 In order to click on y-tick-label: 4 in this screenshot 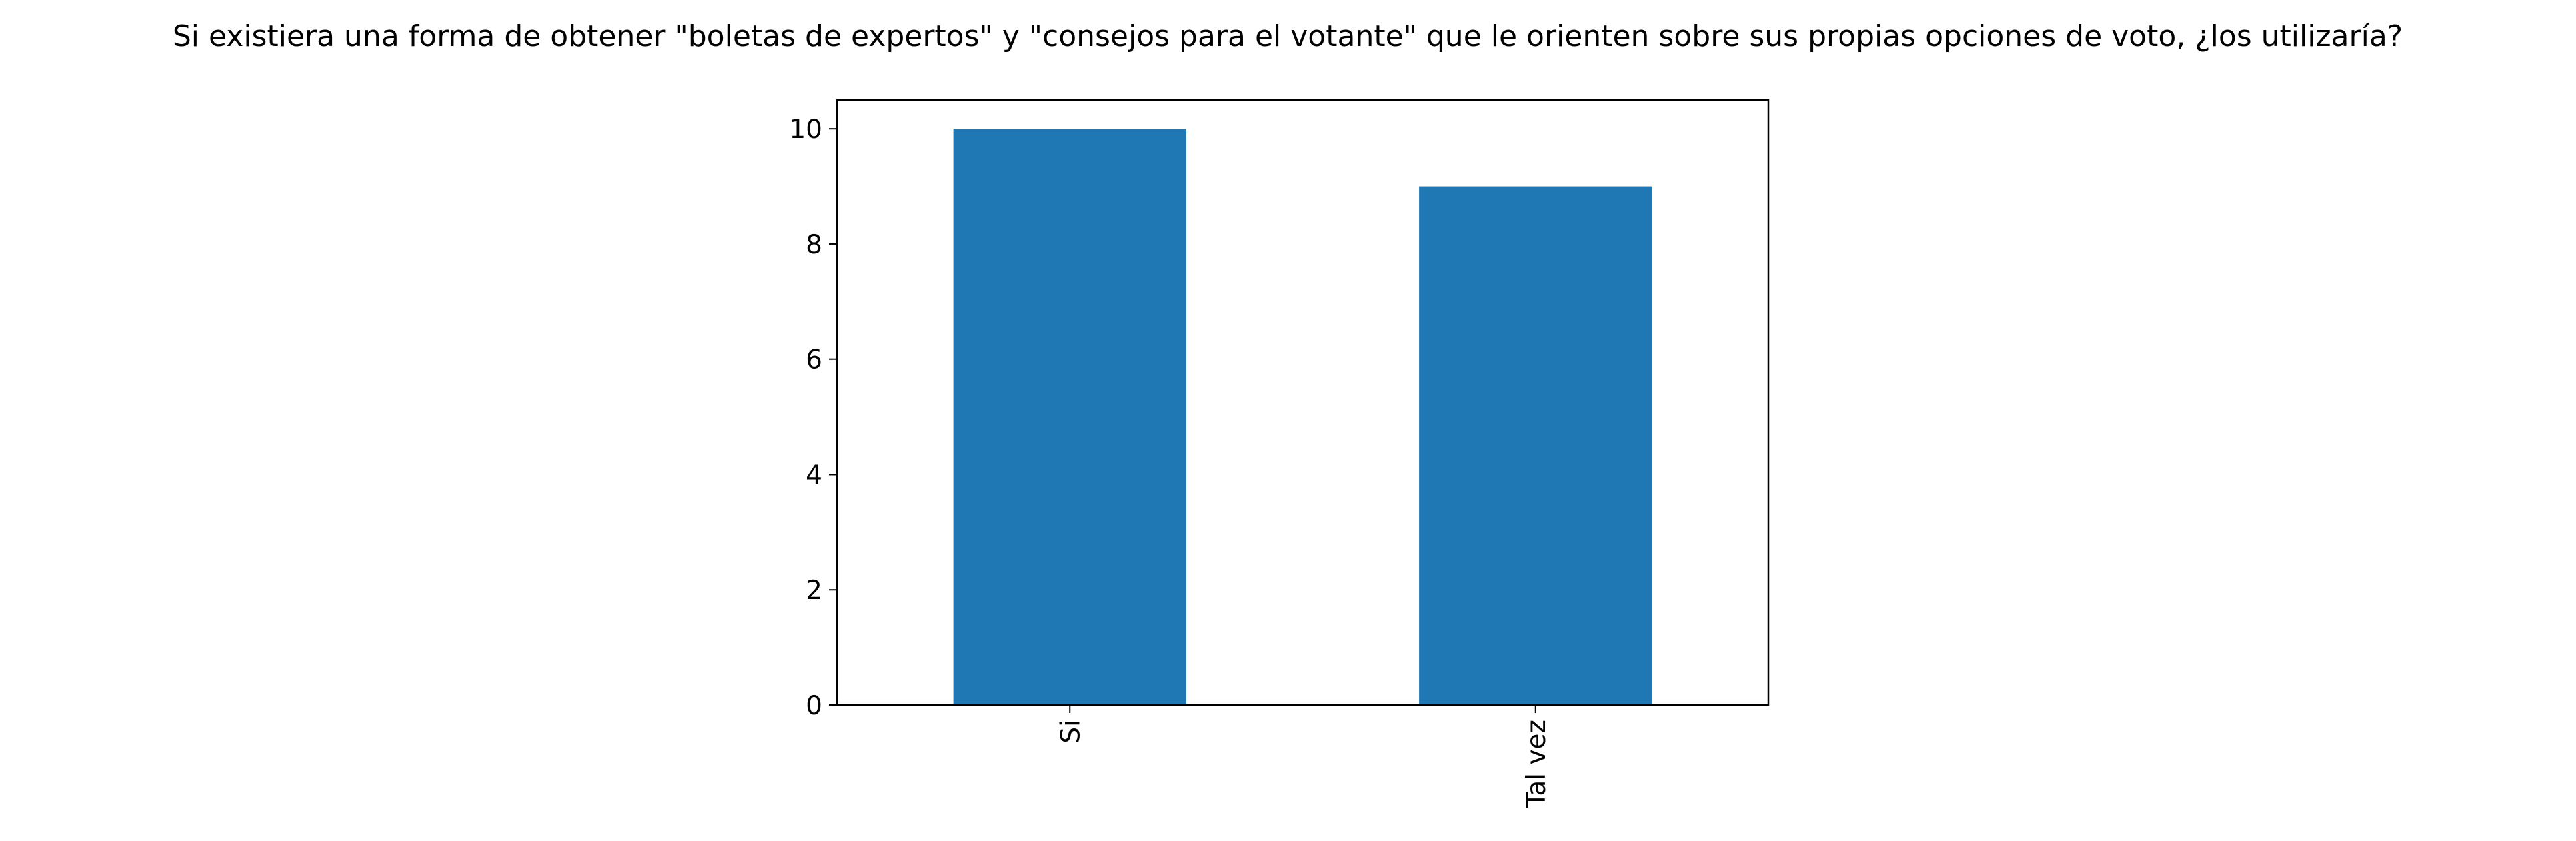, I will do `click(814, 475)`.